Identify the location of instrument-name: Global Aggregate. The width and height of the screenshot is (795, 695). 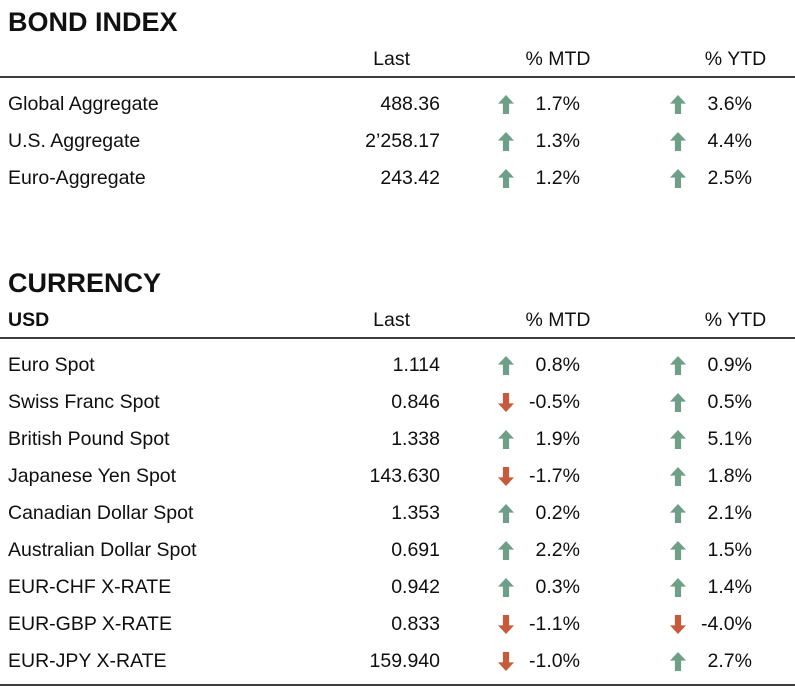
(83, 104).